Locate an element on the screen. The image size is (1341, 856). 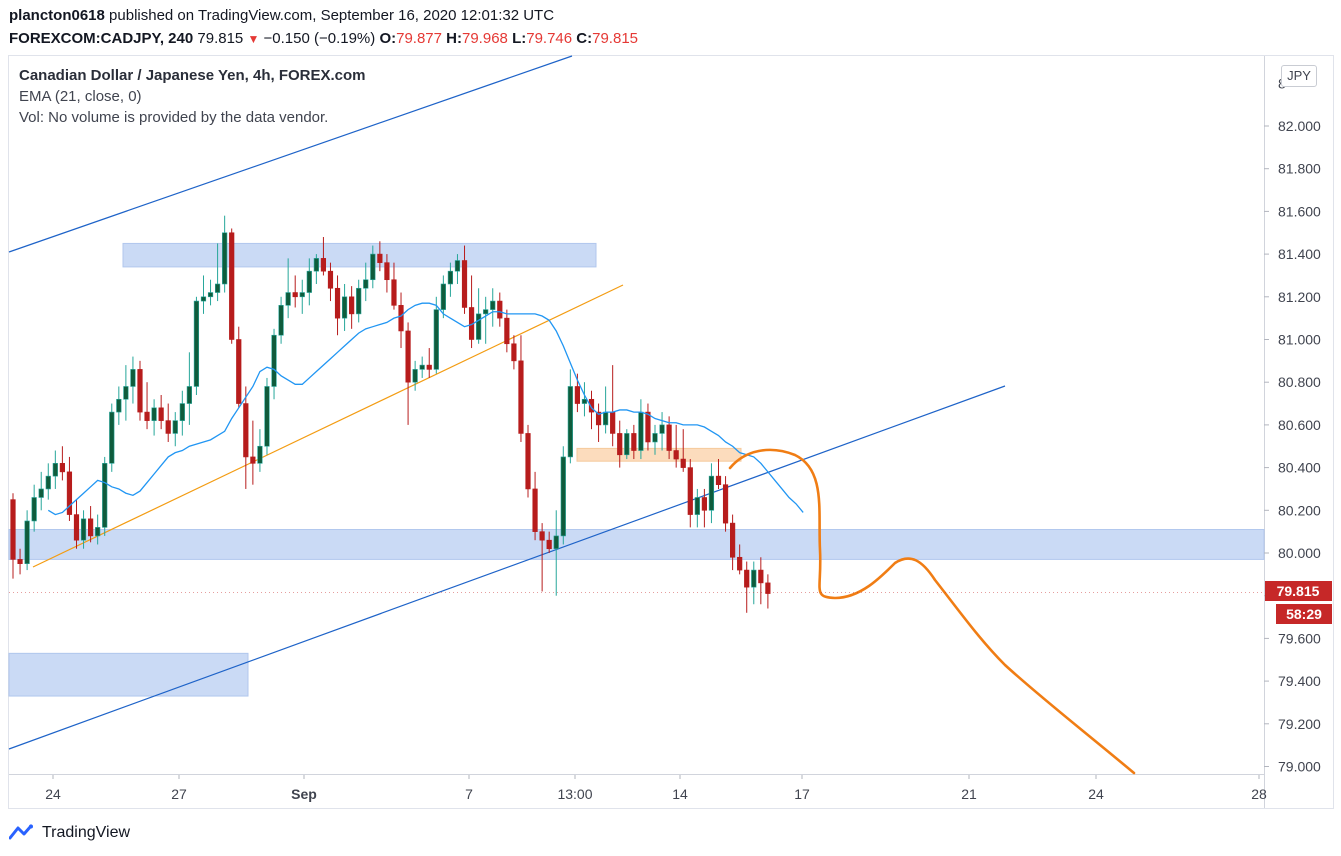
price-tick-label: 81.400 is located at coordinates (1299, 254).